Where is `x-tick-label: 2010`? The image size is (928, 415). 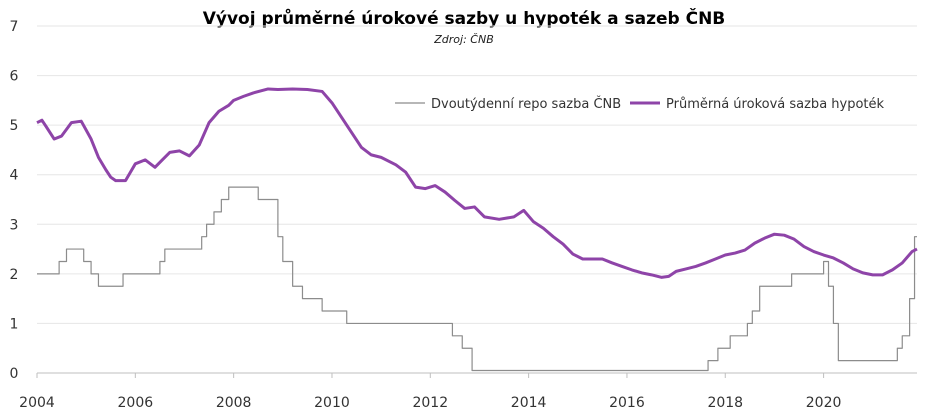
x-tick-label: 2010 is located at coordinates (332, 403).